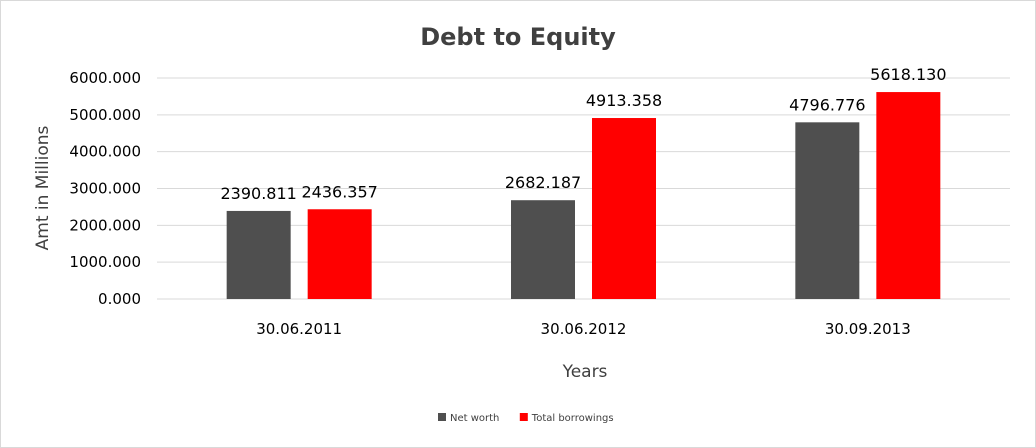 This screenshot has width=1036, height=448. I want to click on y-tick-label: 6000.000, so click(105, 78).